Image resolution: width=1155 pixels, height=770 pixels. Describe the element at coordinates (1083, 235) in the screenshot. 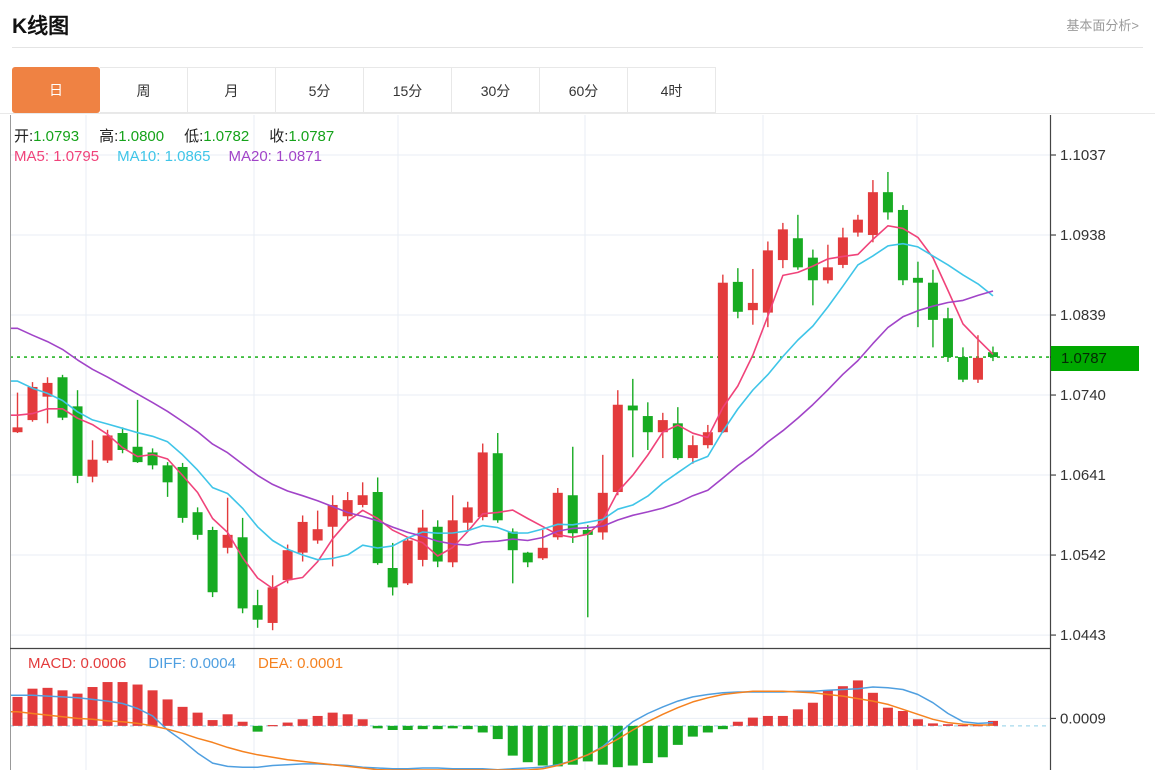

I see `y-axis-label: 1.0938` at that location.